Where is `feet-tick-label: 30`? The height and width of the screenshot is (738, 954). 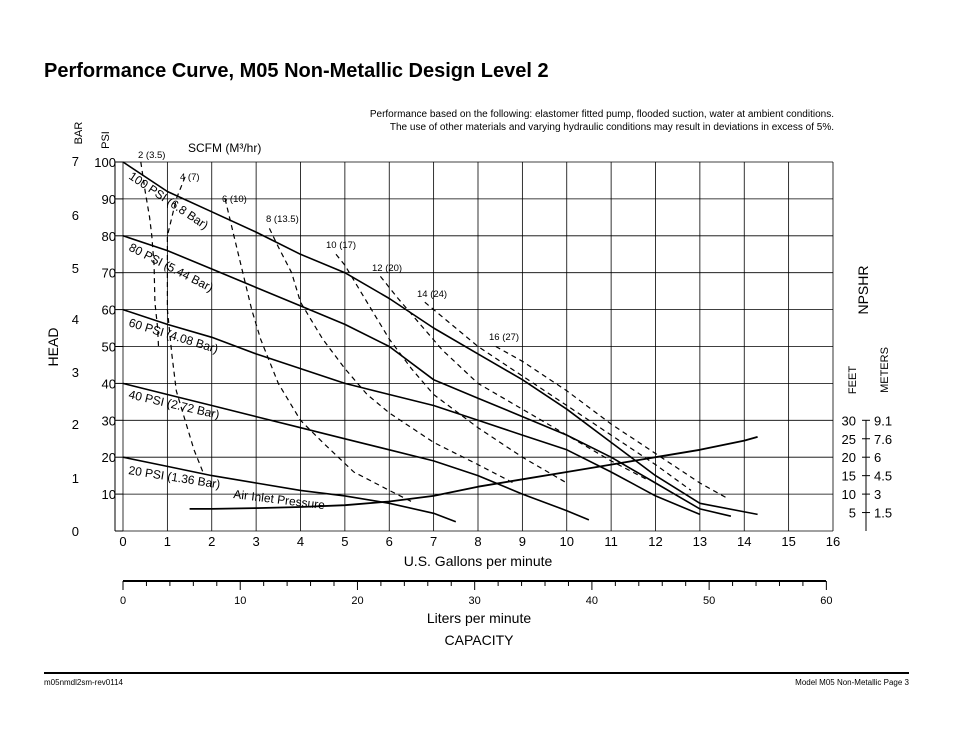
feet-tick-label: 30 is located at coordinates (849, 420).